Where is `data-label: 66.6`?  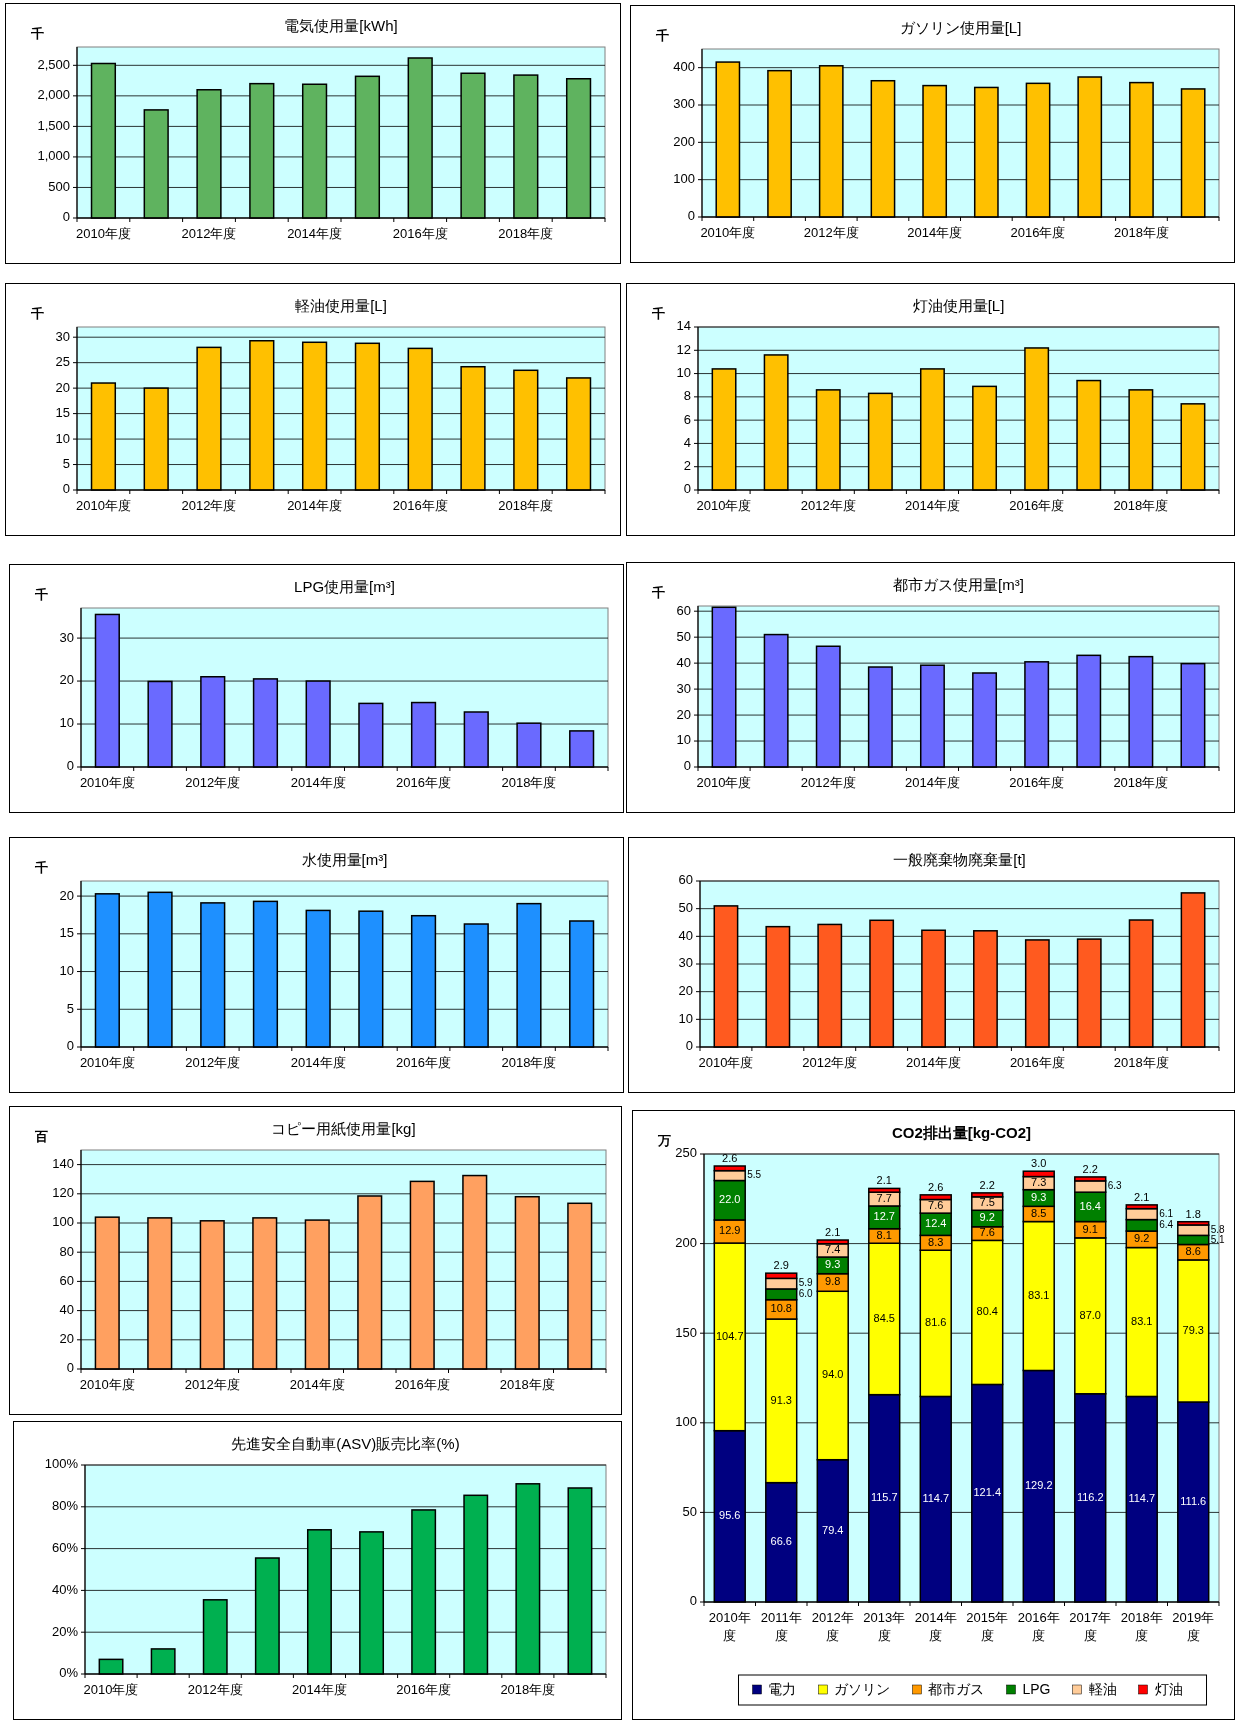 data-label: 66.6 is located at coordinates (781, 1541).